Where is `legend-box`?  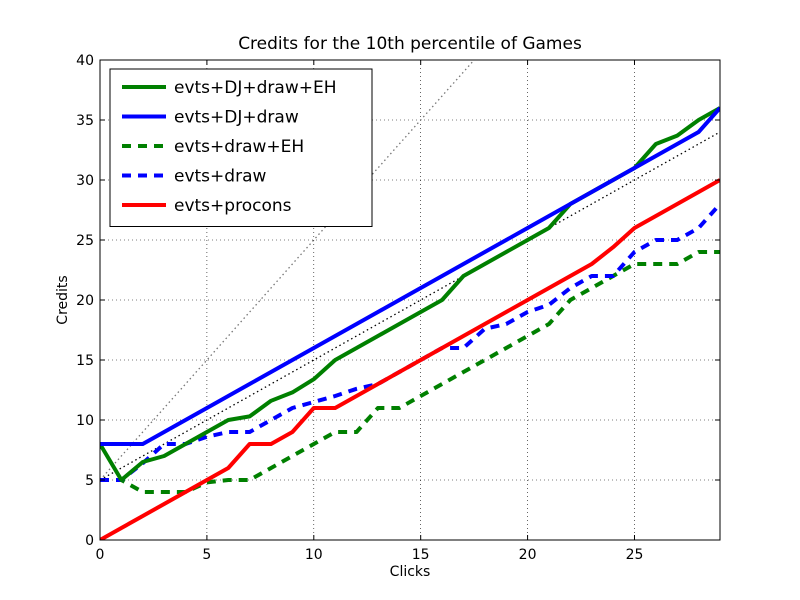 legend-box is located at coordinates (241, 147).